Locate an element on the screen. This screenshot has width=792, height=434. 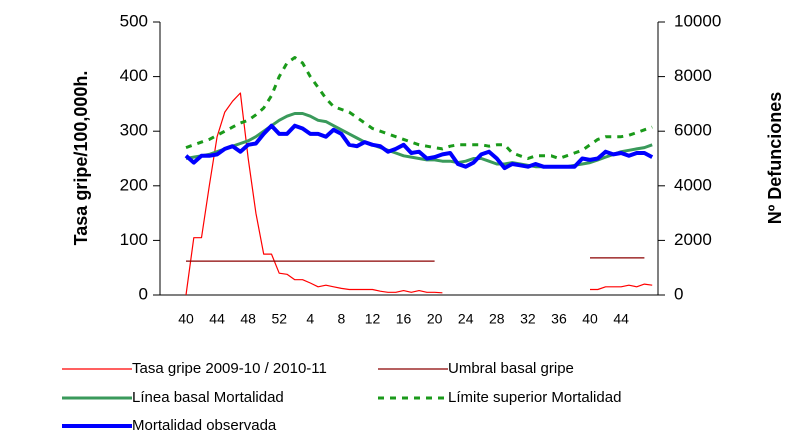
y2-tick-label: 8000 is located at coordinates (693, 75).